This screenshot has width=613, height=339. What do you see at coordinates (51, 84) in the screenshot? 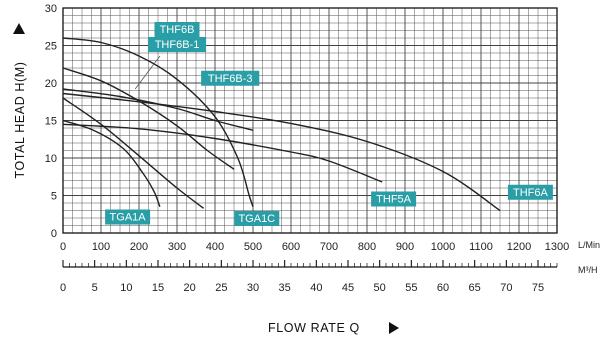
I see `y-tick-label: 20` at bounding box center [51, 84].